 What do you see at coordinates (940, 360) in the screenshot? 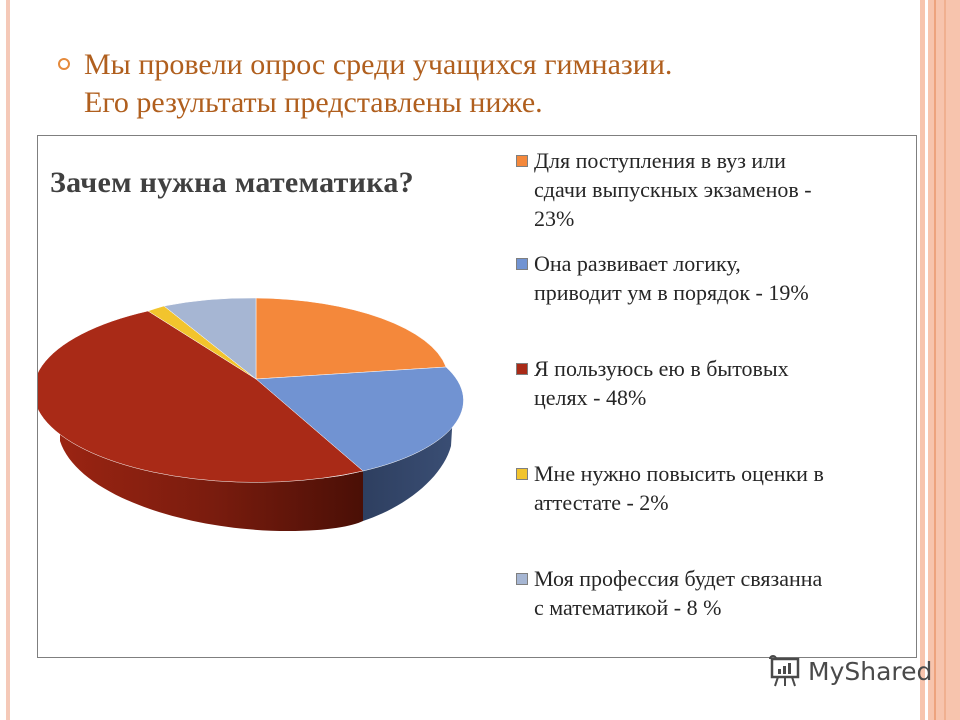
I see `slide-right-decoration` at bounding box center [940, 360].